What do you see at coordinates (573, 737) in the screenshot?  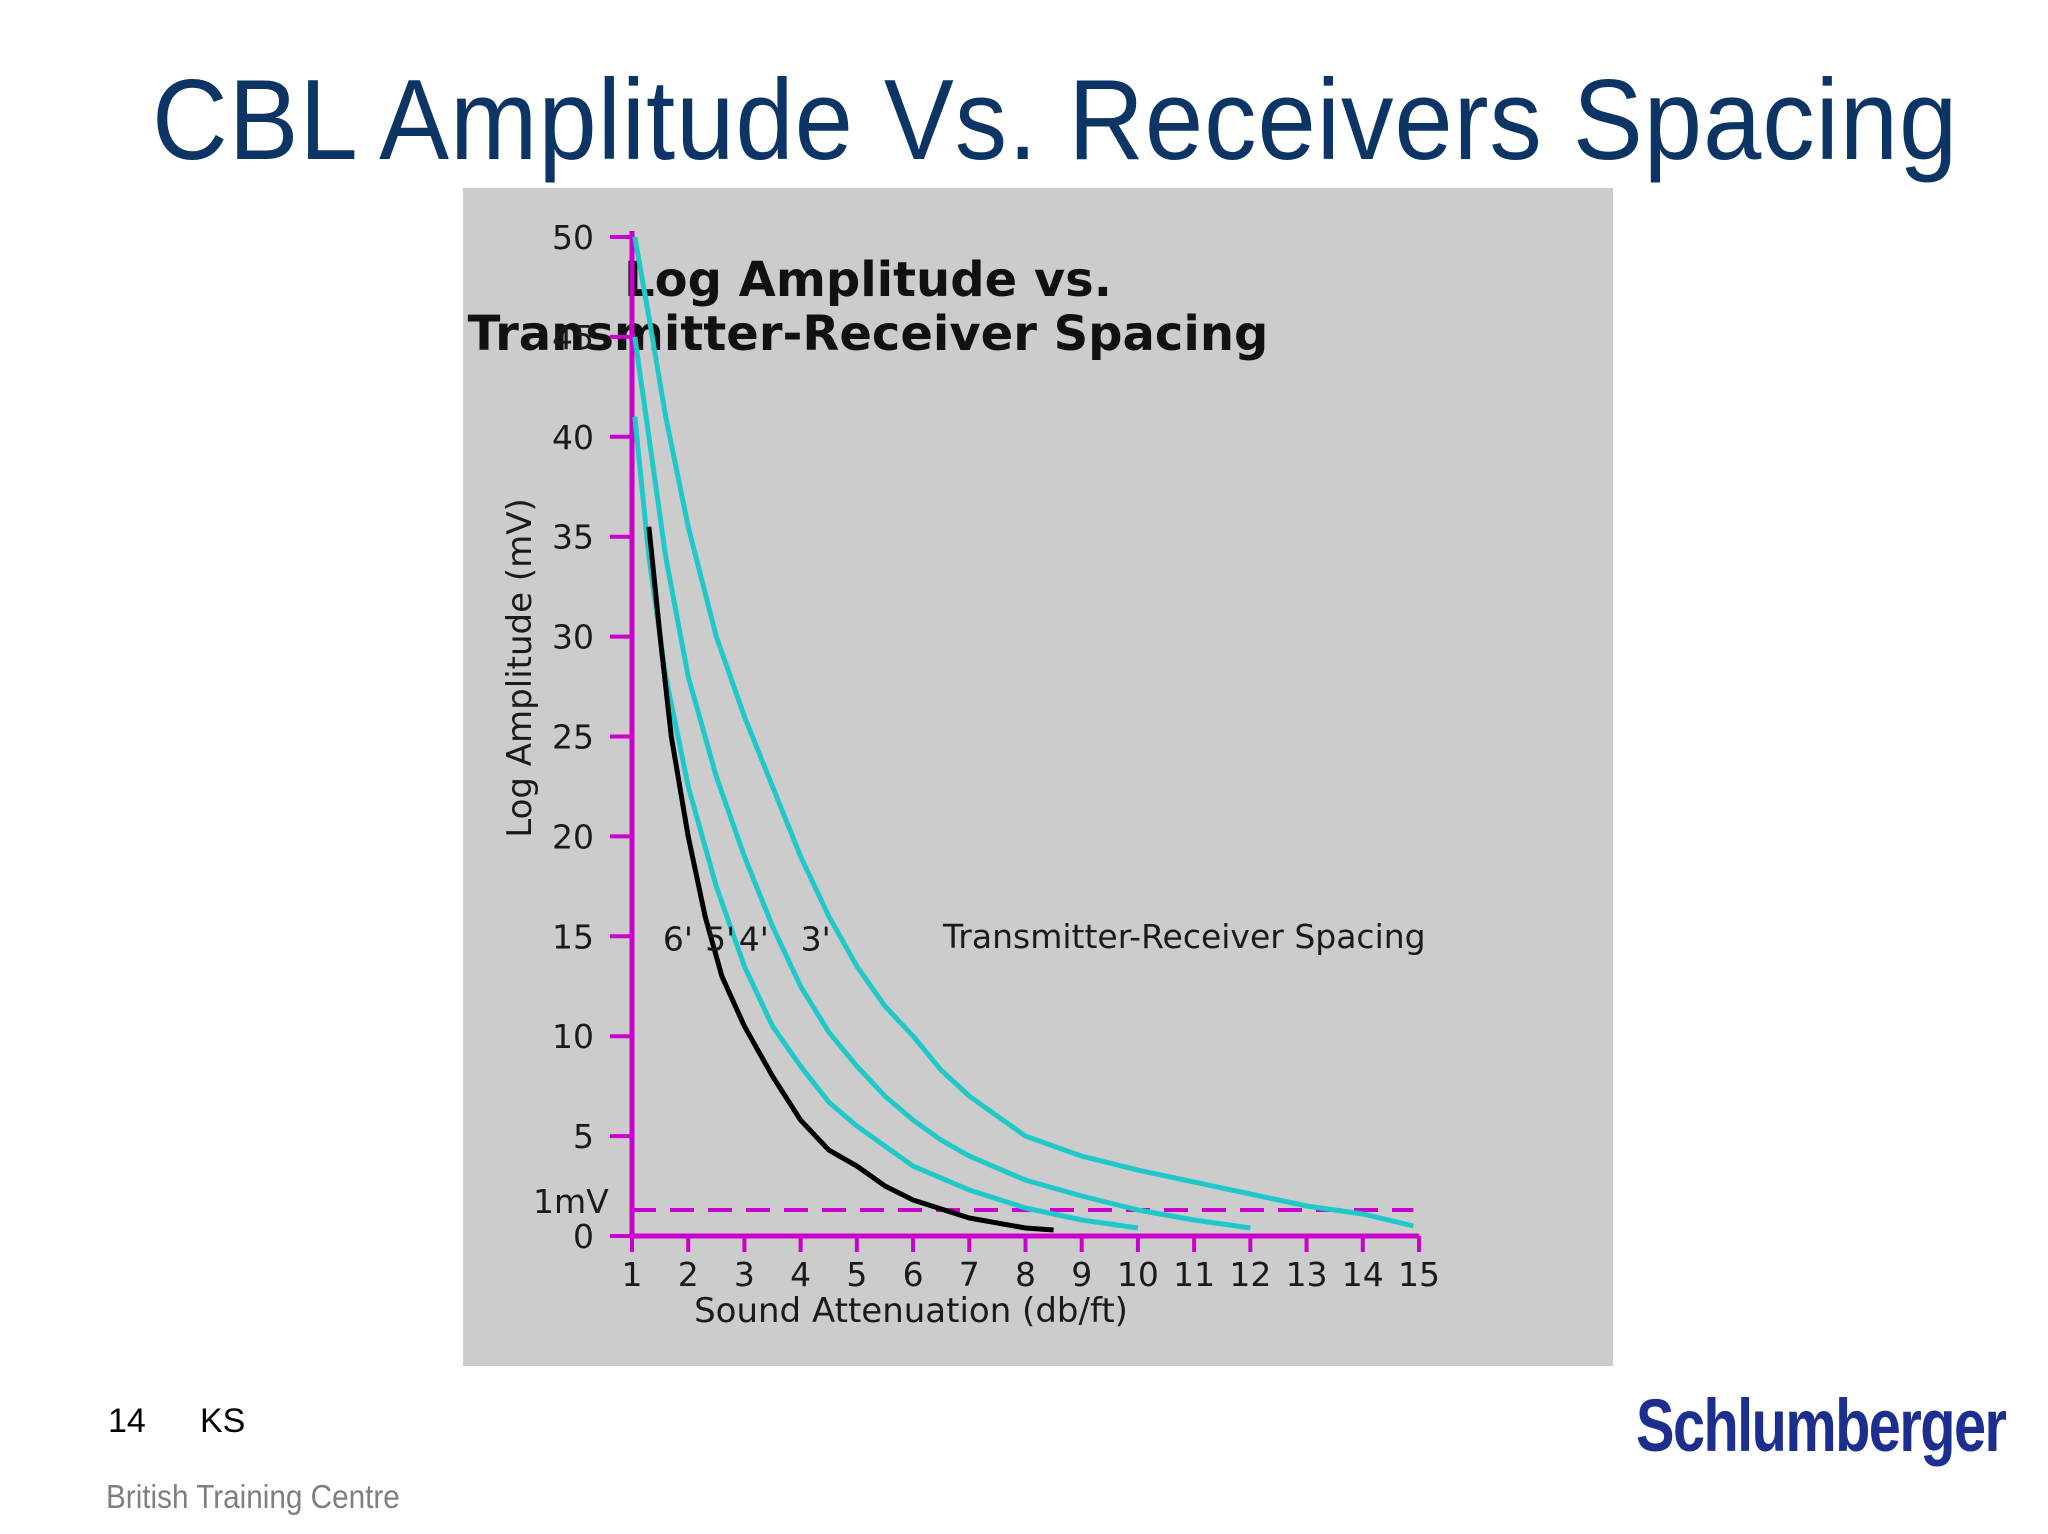 I see `y-tick-label-25: 25` at bounding box center [573, 737].